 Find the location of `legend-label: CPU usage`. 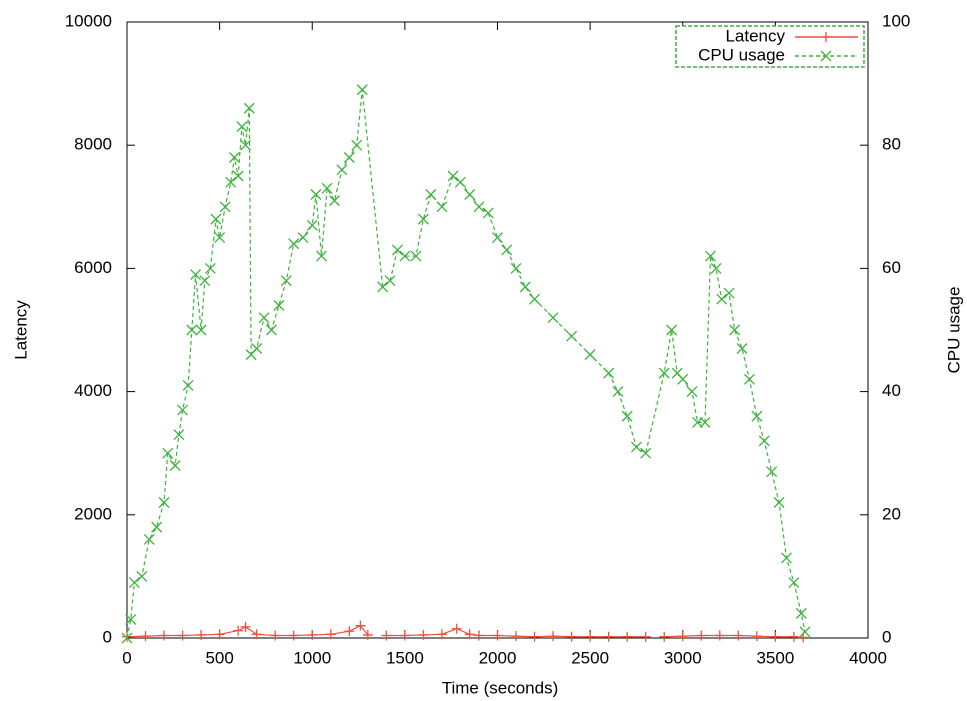

legend-label: CPU usage is located at coordinates (741, 54).